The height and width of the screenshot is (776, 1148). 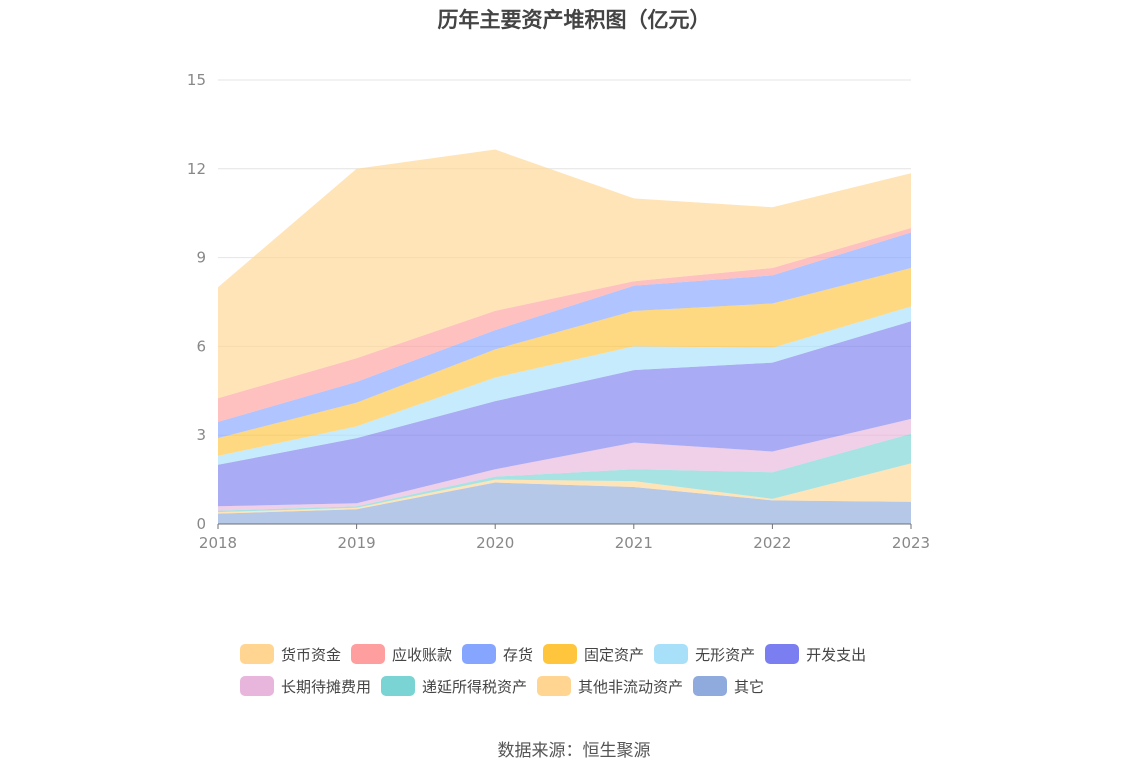 I want to click on chart-title: 历年主要资产堆积图（亿元）, so click(x=574, y=20).